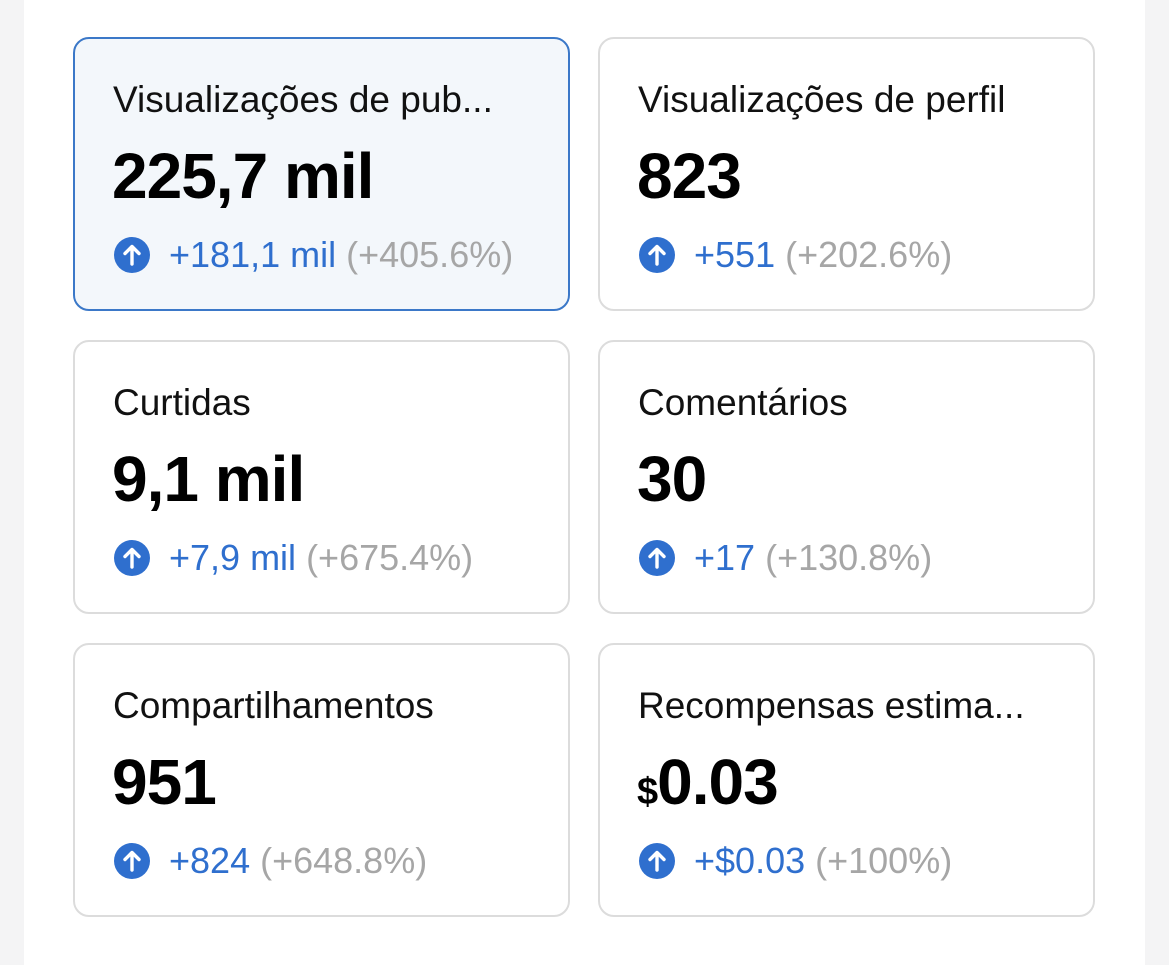 This screenshot has height=965, width=1169. Describe the element at coordinates (743, 402) in the screenshot. I see `metric-label: Comentários` at that location.